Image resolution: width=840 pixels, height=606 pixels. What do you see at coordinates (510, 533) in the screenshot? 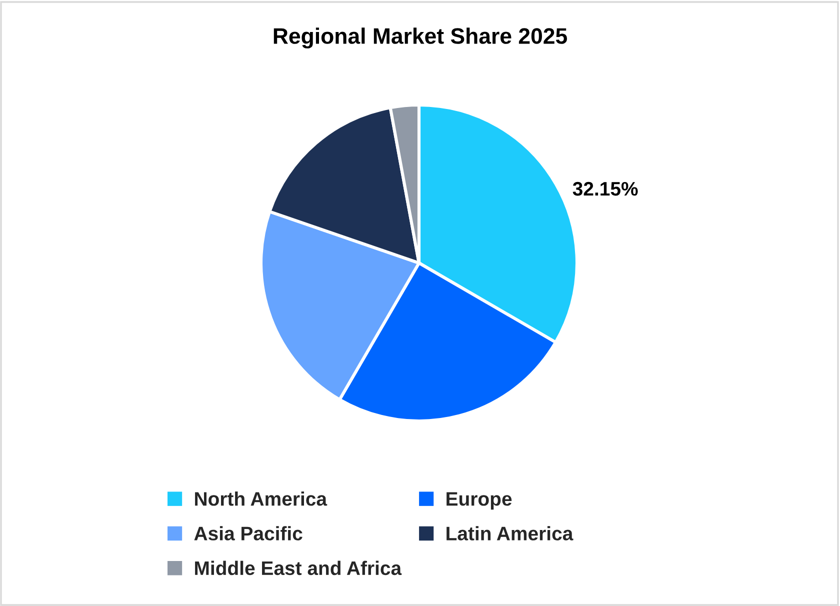
I see `legend-label: Latin America` at bounding box center [510, 533].